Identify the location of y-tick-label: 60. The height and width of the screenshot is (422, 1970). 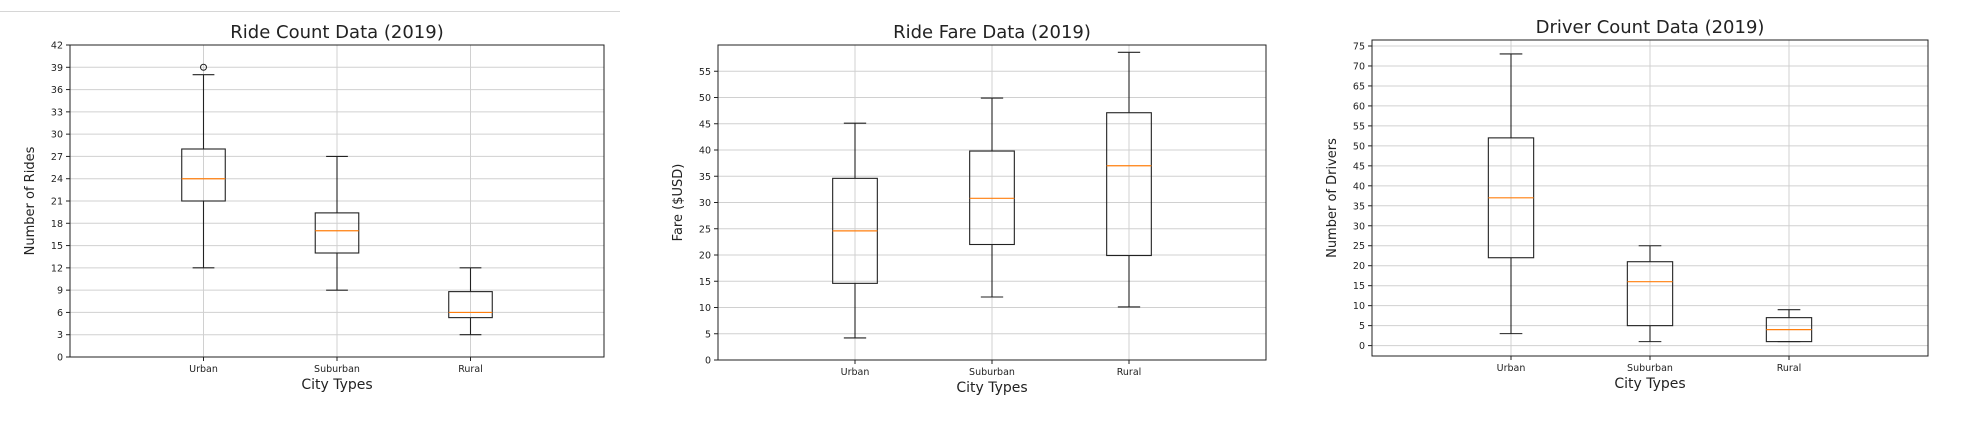
(1359, 106).